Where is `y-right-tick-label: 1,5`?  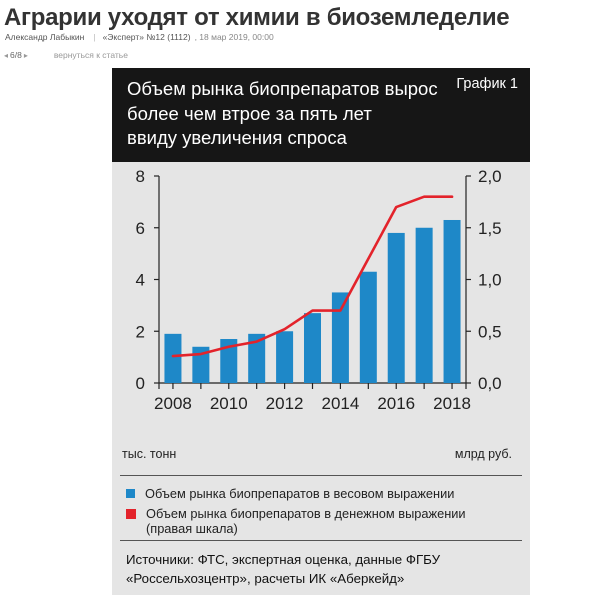
y-right-tick-label: 1,5 is located at coordinates (490, 228).